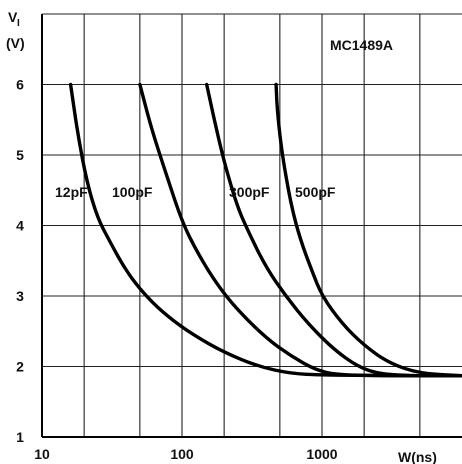 This screenshot has width=462, height=464. Describe the element at coordinates (42, 454) in the screenshot. I see `x-tick-label: 10` at that location.